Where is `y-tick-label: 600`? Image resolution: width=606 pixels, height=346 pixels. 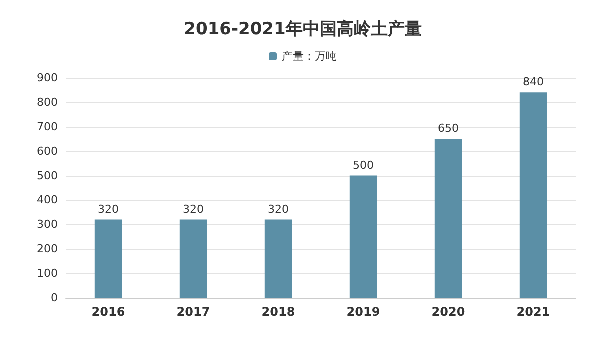 y-tick-label: 600 is located at coordinates (47, 151).